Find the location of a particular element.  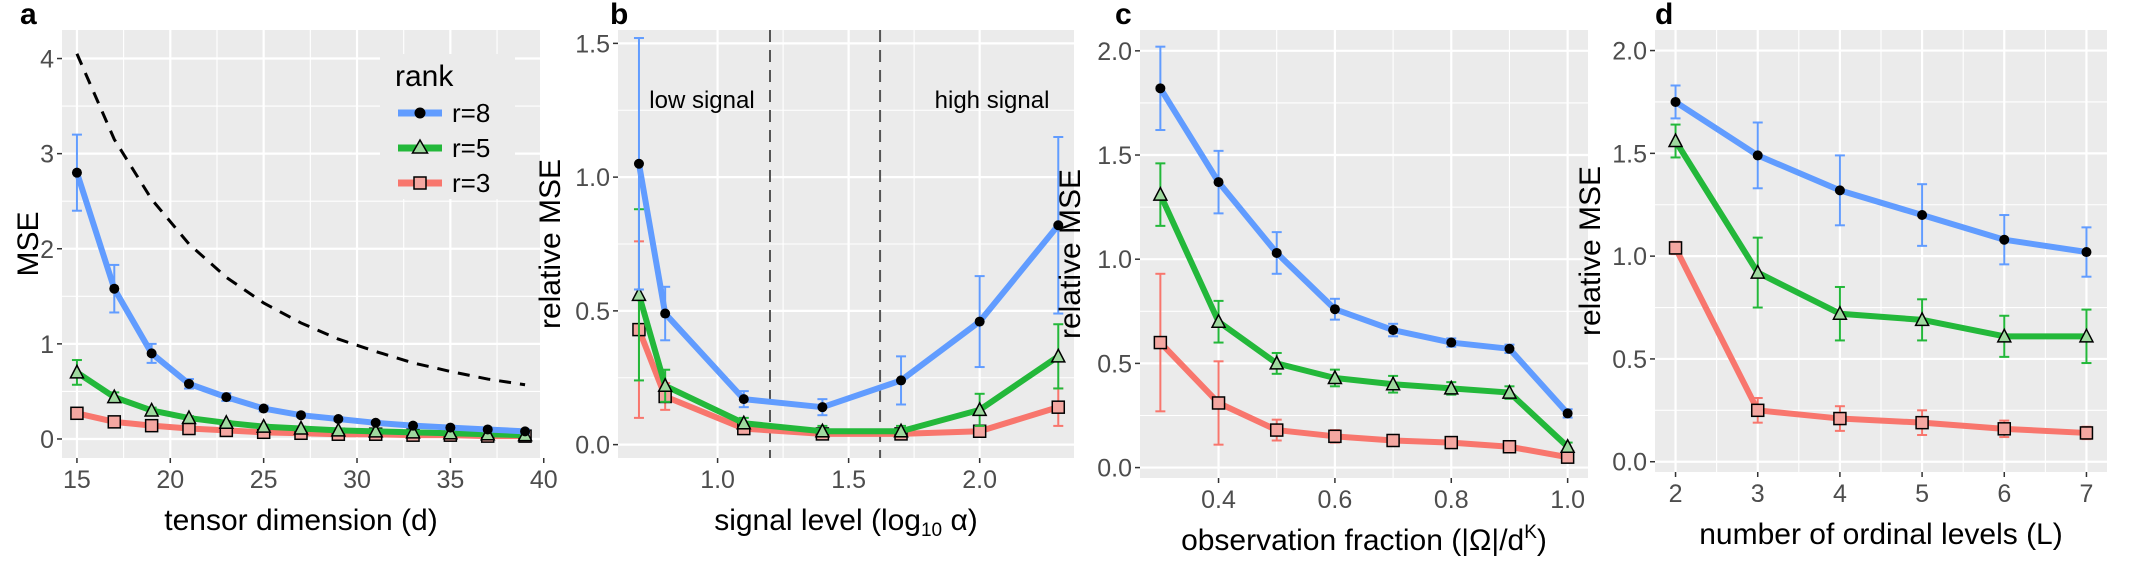

y-tick-label: 2 is located at coordinates (47, 250).